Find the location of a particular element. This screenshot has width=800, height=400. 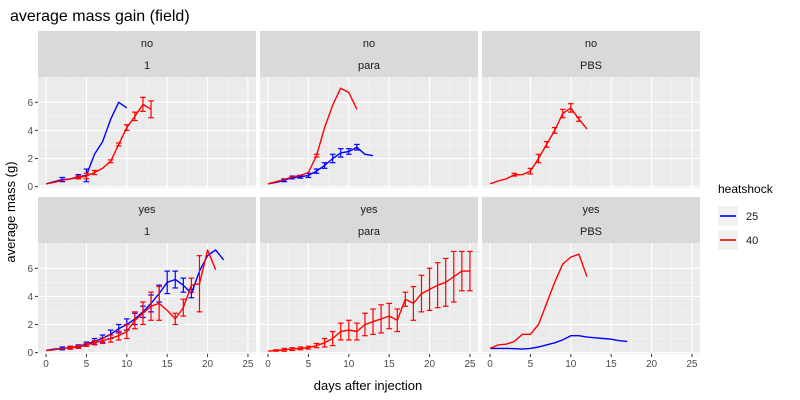

facet-panel: yes para 0 5 10 15 20 25 is located at coordinates (369, 283).